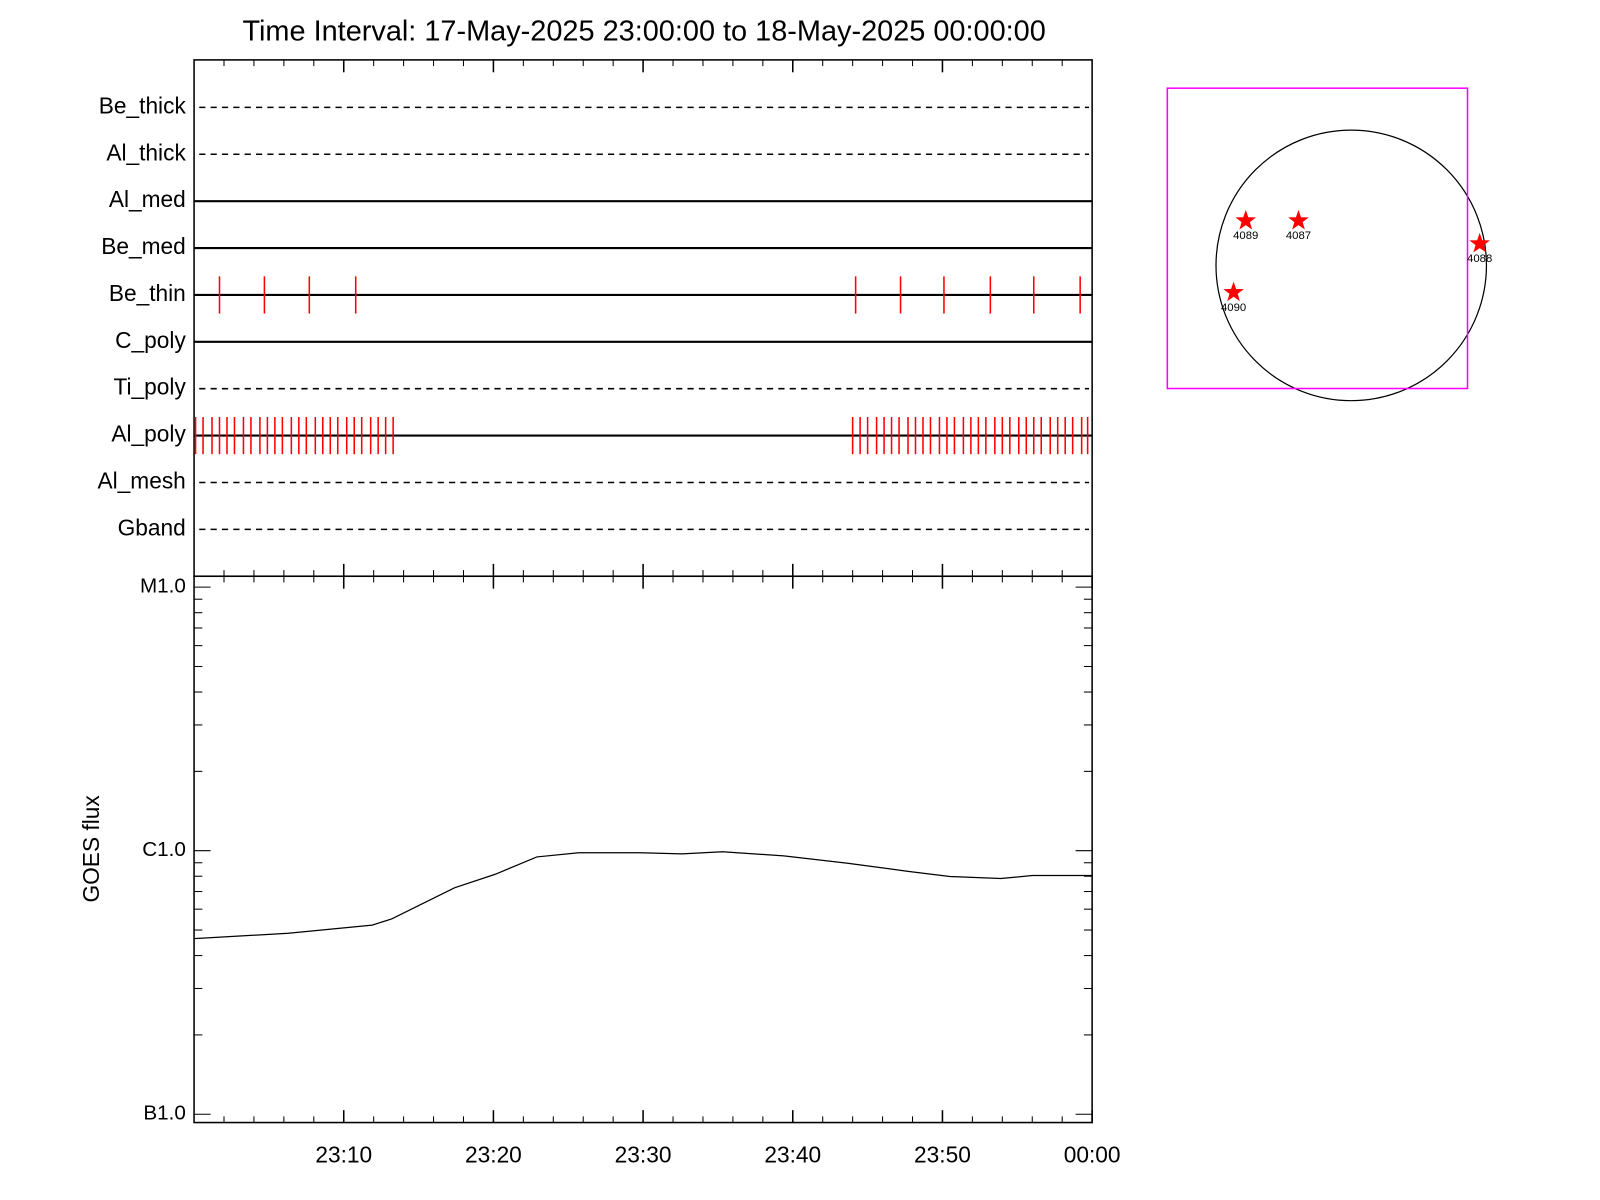 Image resolution: width=1600 pixels, height=1200 pixels. I want to click on filter-label: Be_thin, so click(147, 293).